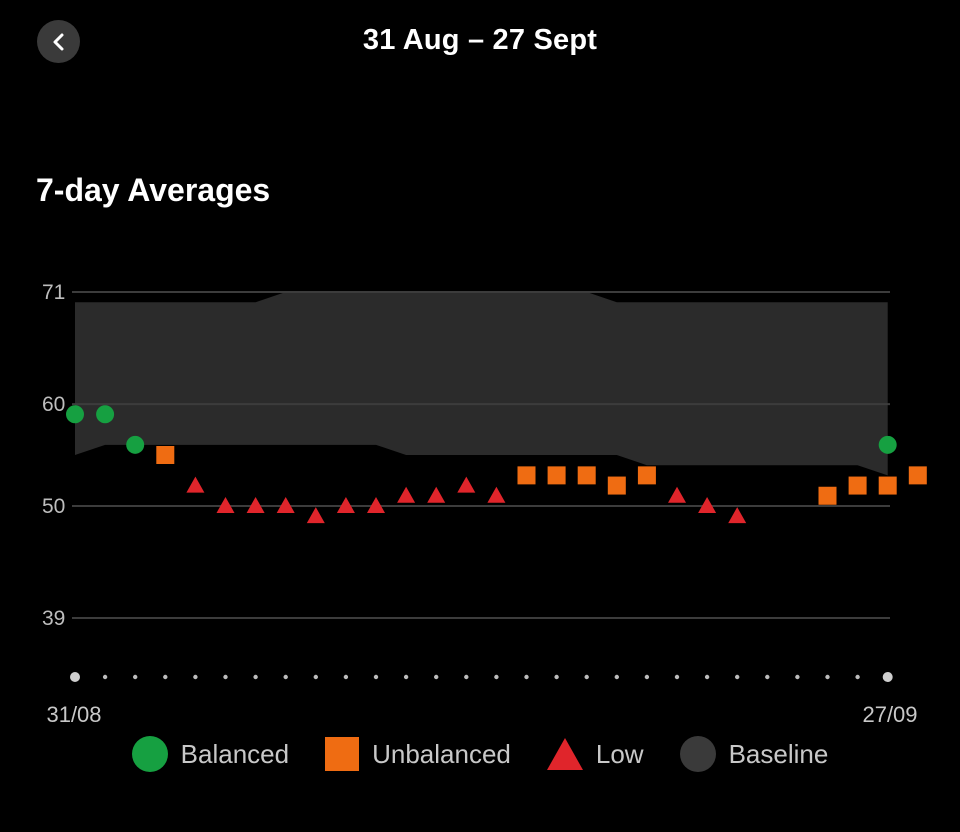 The height and width of the screenshot is (832, 960). What do you see at coordinates (53, 506) in the screenshot?
I see `y-tick-label: 50` at bounding box center [53, 506].